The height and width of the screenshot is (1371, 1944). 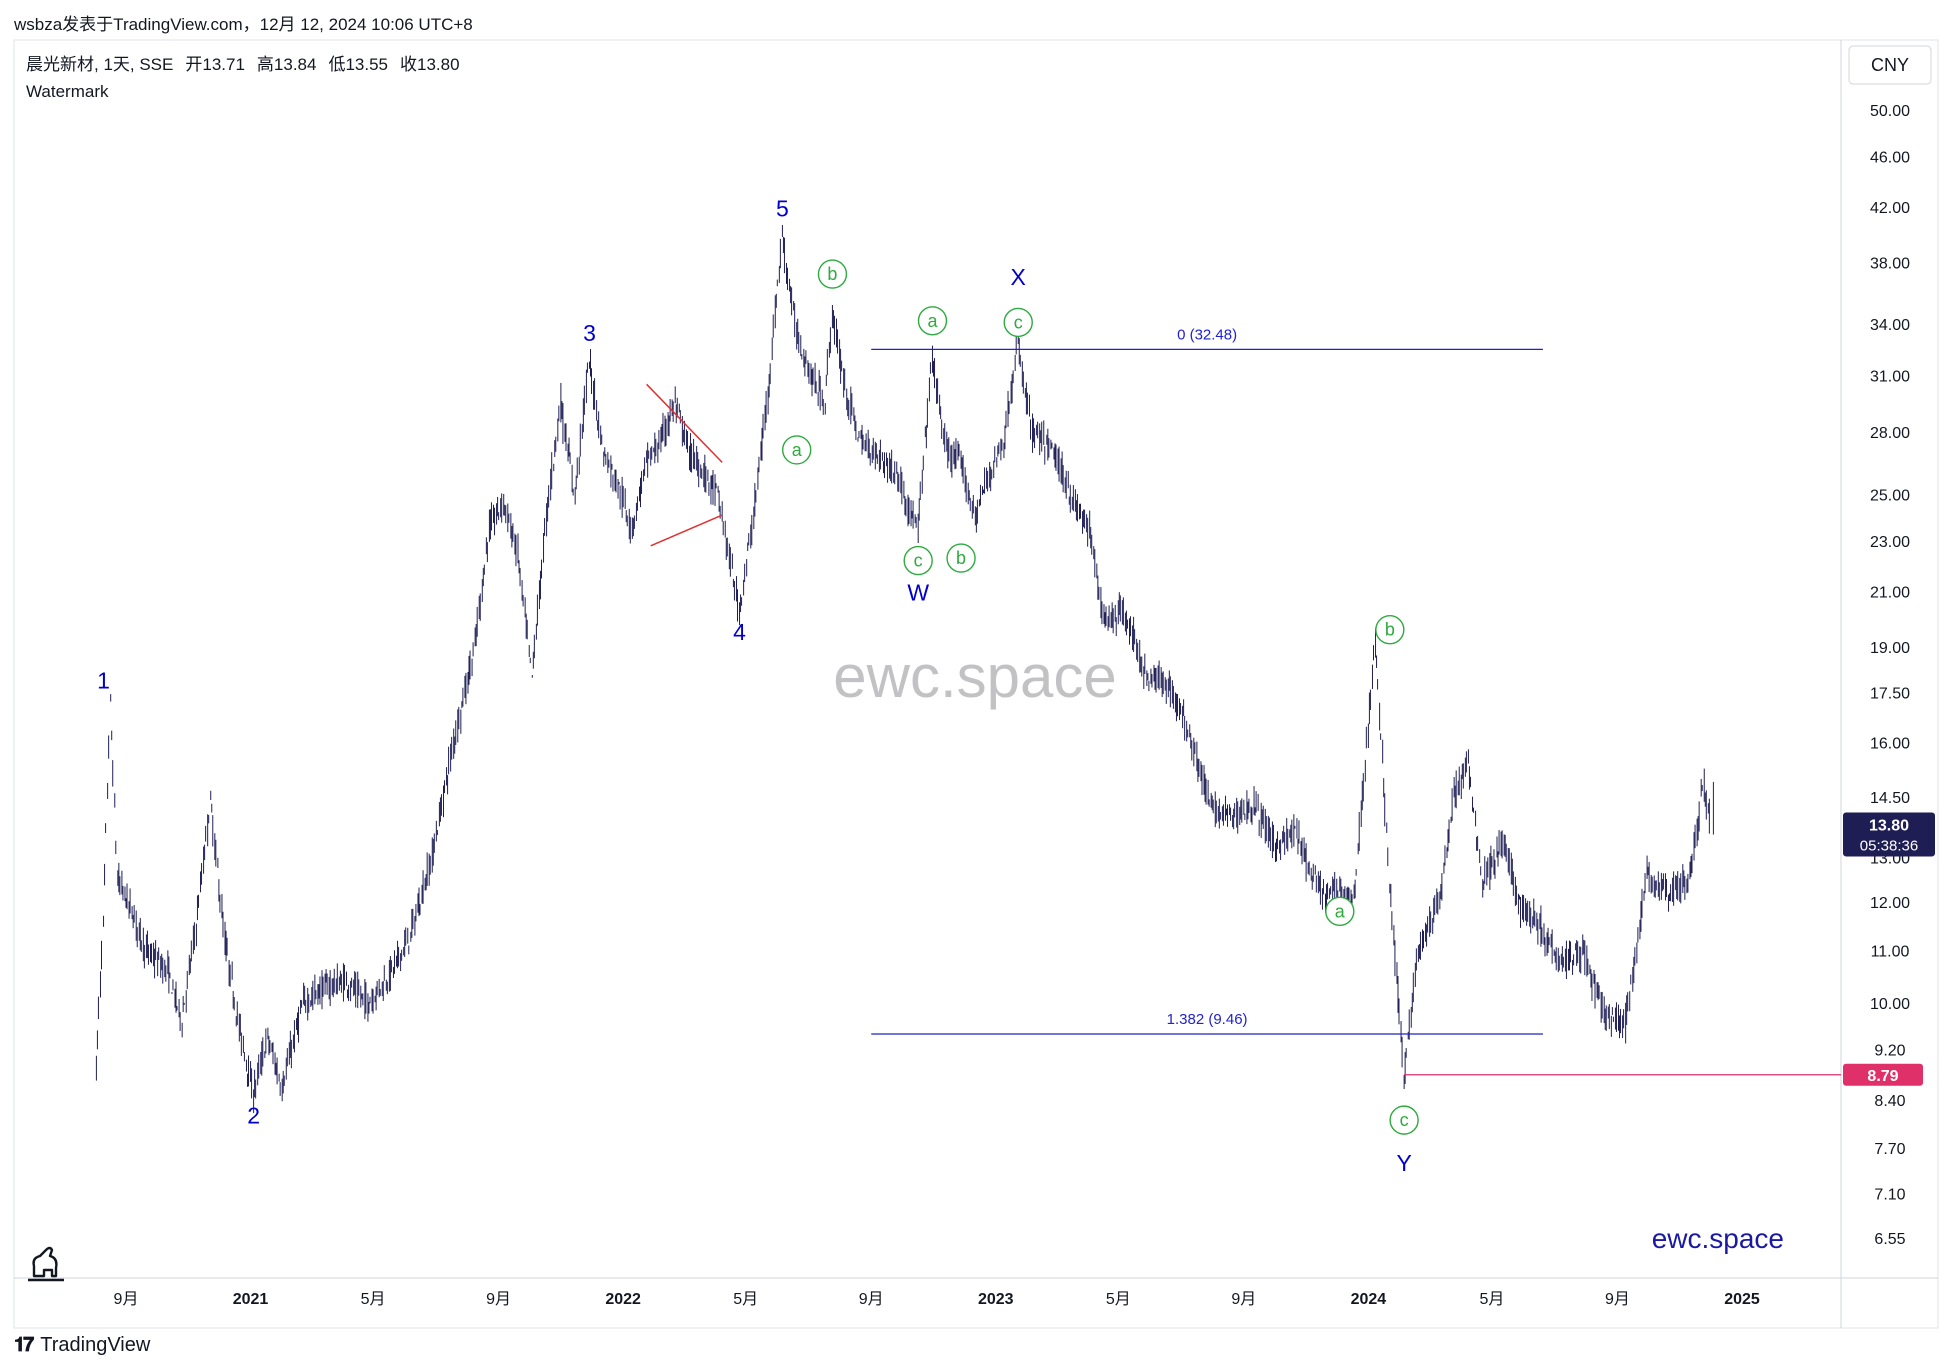 I want to click on watermark-center-layer: ewc.space, so click(x=974, y=676).